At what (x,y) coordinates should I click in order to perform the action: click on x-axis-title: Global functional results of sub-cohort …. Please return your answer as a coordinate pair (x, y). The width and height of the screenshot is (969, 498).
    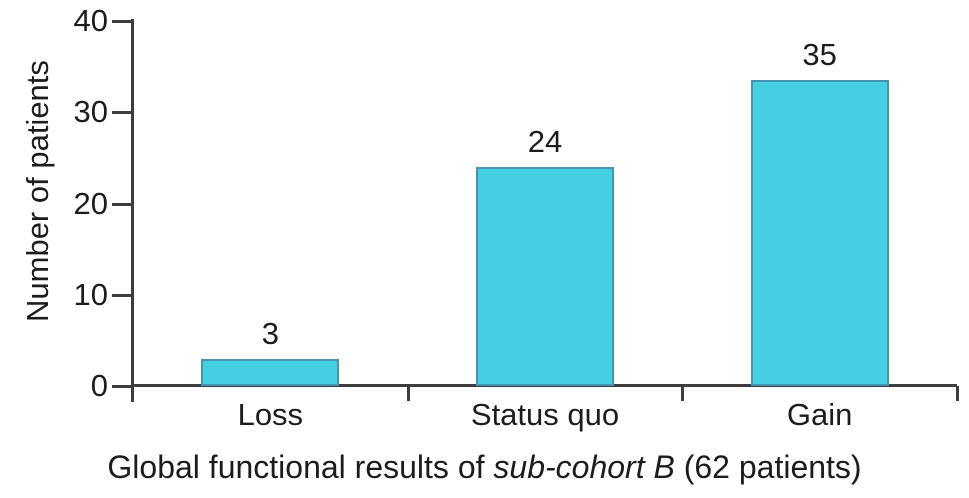
    Looking at the image, I should click on (484, 467).